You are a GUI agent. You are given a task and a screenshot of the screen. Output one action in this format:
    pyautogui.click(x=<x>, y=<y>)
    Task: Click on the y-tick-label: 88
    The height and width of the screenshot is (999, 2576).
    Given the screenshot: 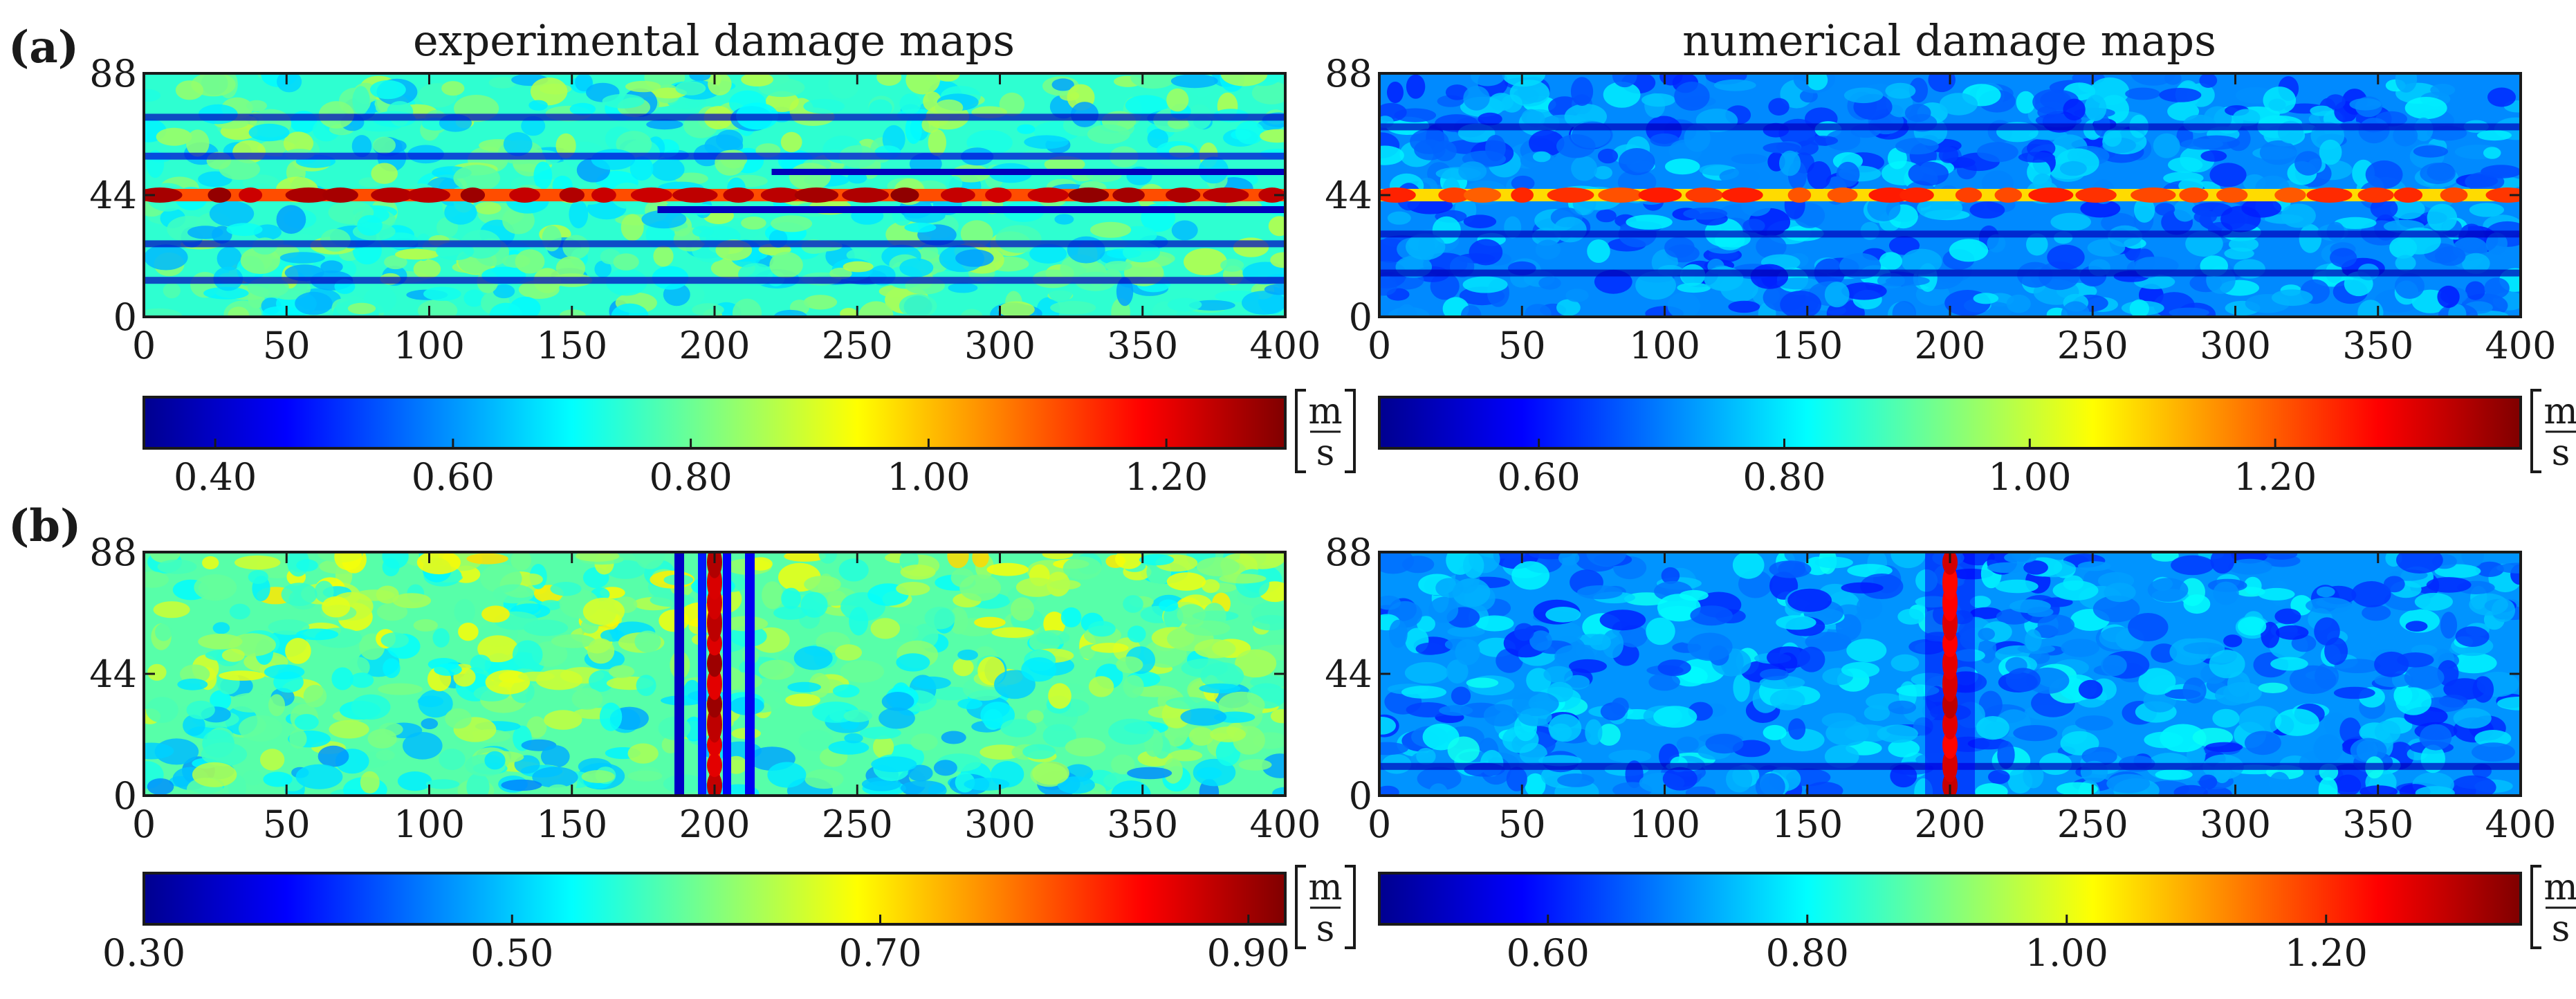 What is the action you would take?
    pyautogui.click(x=1348, y=552)
    